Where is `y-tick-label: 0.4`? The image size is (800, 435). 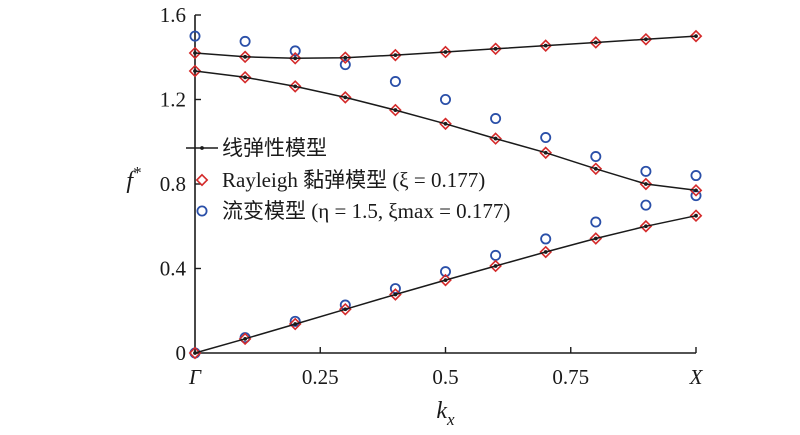 y-tick-label: 0.4 is located at coordinates (173, 269).